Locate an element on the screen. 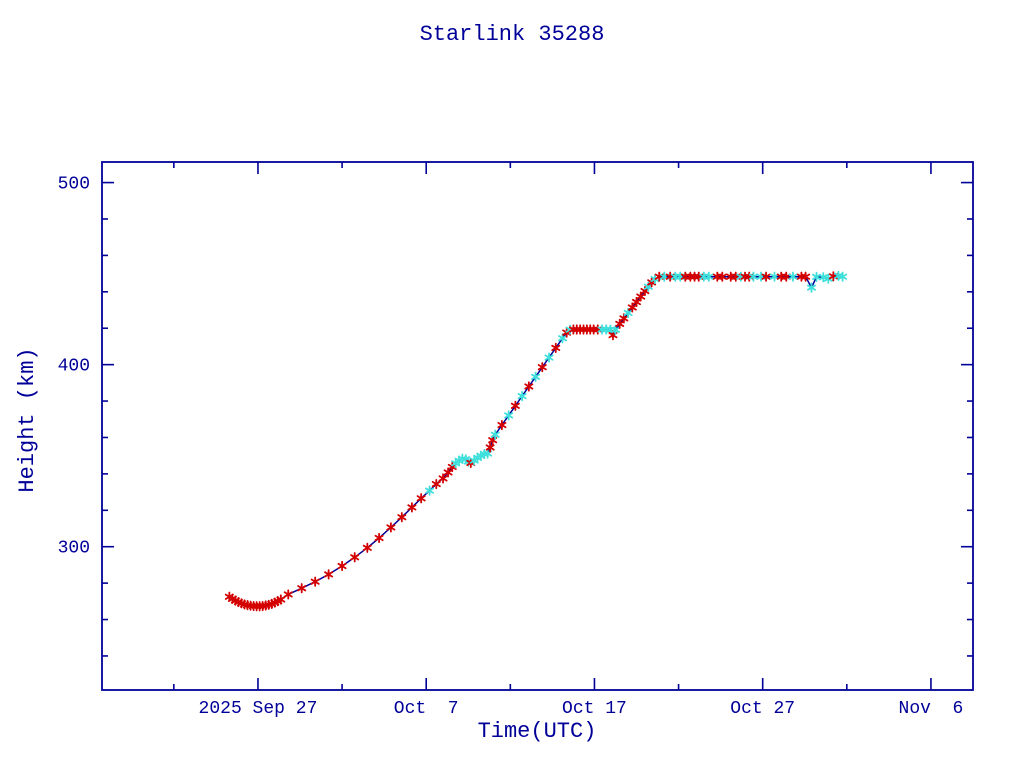 This screenshot has width=1024, height=768. x-axis-tick-label: Oct 17 is located at coordinates (594, 709).